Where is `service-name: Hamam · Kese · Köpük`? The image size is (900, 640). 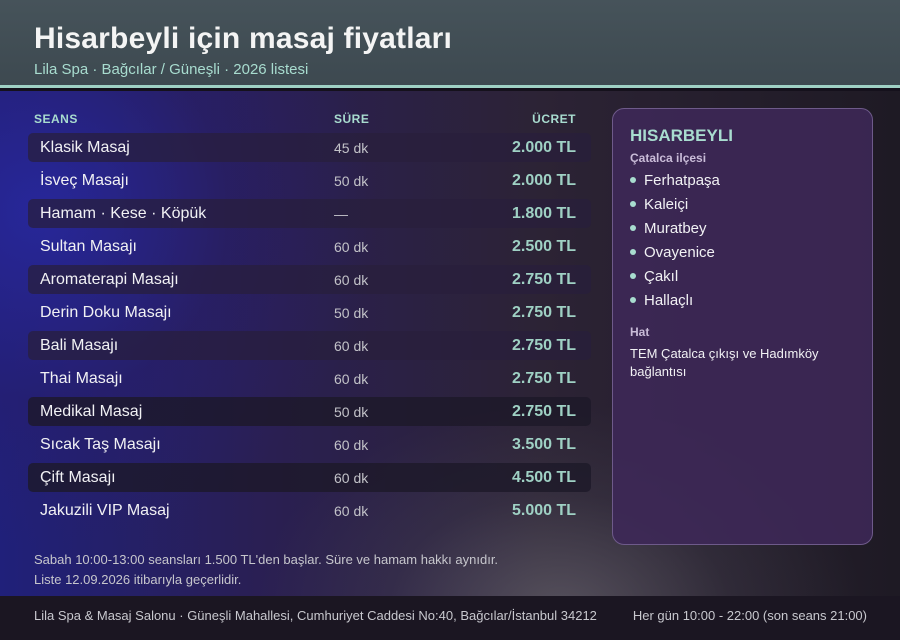 service-name: Hamam · Kese · Köpük is located at coordinates (123, 213).